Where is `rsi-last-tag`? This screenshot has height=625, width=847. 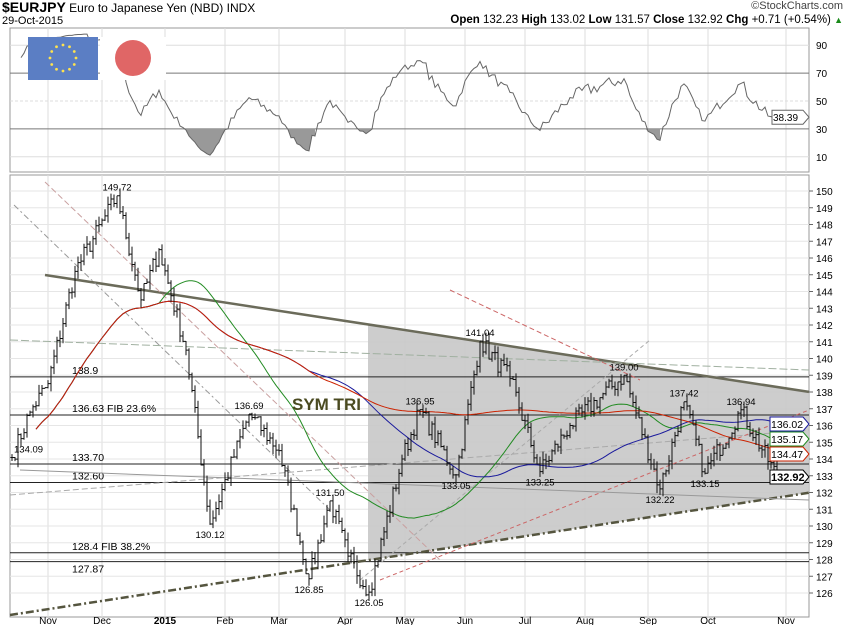 rsi-last-tag is located at coordinates (790, 117).